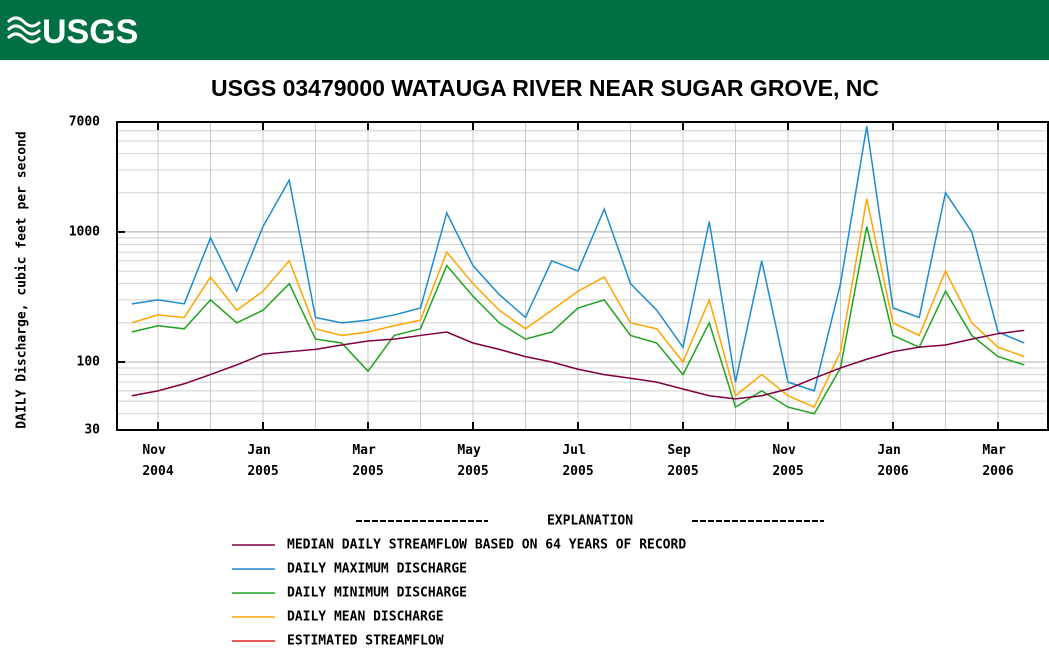 The width and height of the screenshot is (1049, 652). I want to click on x-tick-label: Nov 2004, so click(157, 461).